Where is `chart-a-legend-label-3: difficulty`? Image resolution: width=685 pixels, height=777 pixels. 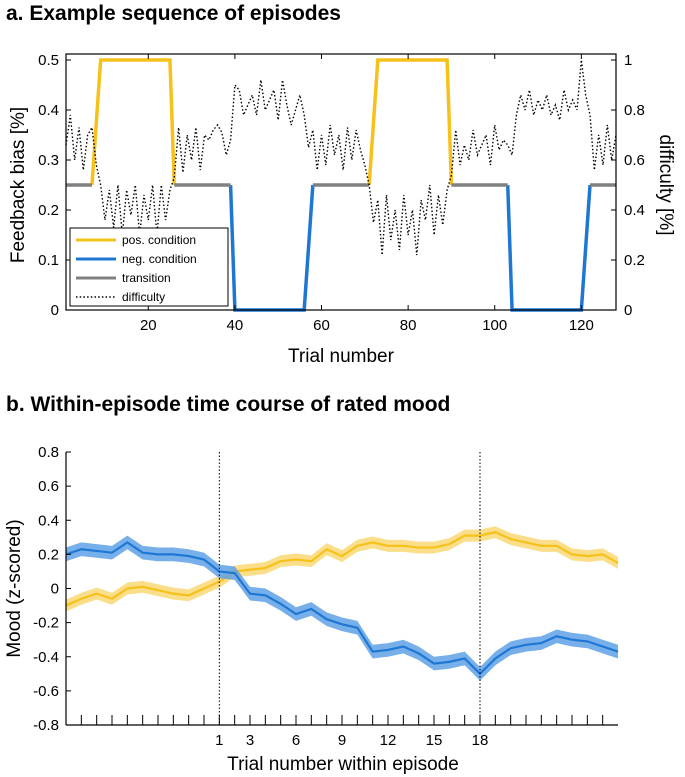
chart-a-legend-label-3: difficulty is located at coordinates (143, 297).